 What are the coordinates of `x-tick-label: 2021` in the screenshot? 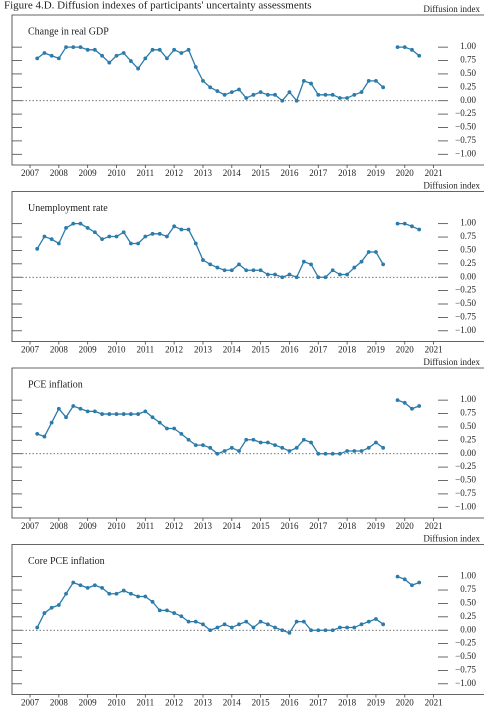 It's located at (434, 350).